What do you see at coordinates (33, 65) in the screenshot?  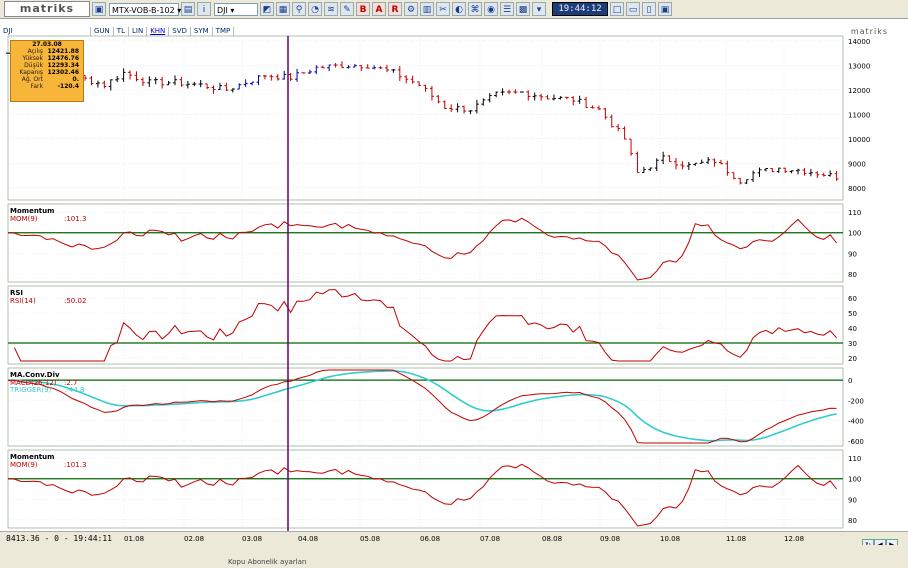 I see `info-key: Düşük` at bounding box center [33, 65].